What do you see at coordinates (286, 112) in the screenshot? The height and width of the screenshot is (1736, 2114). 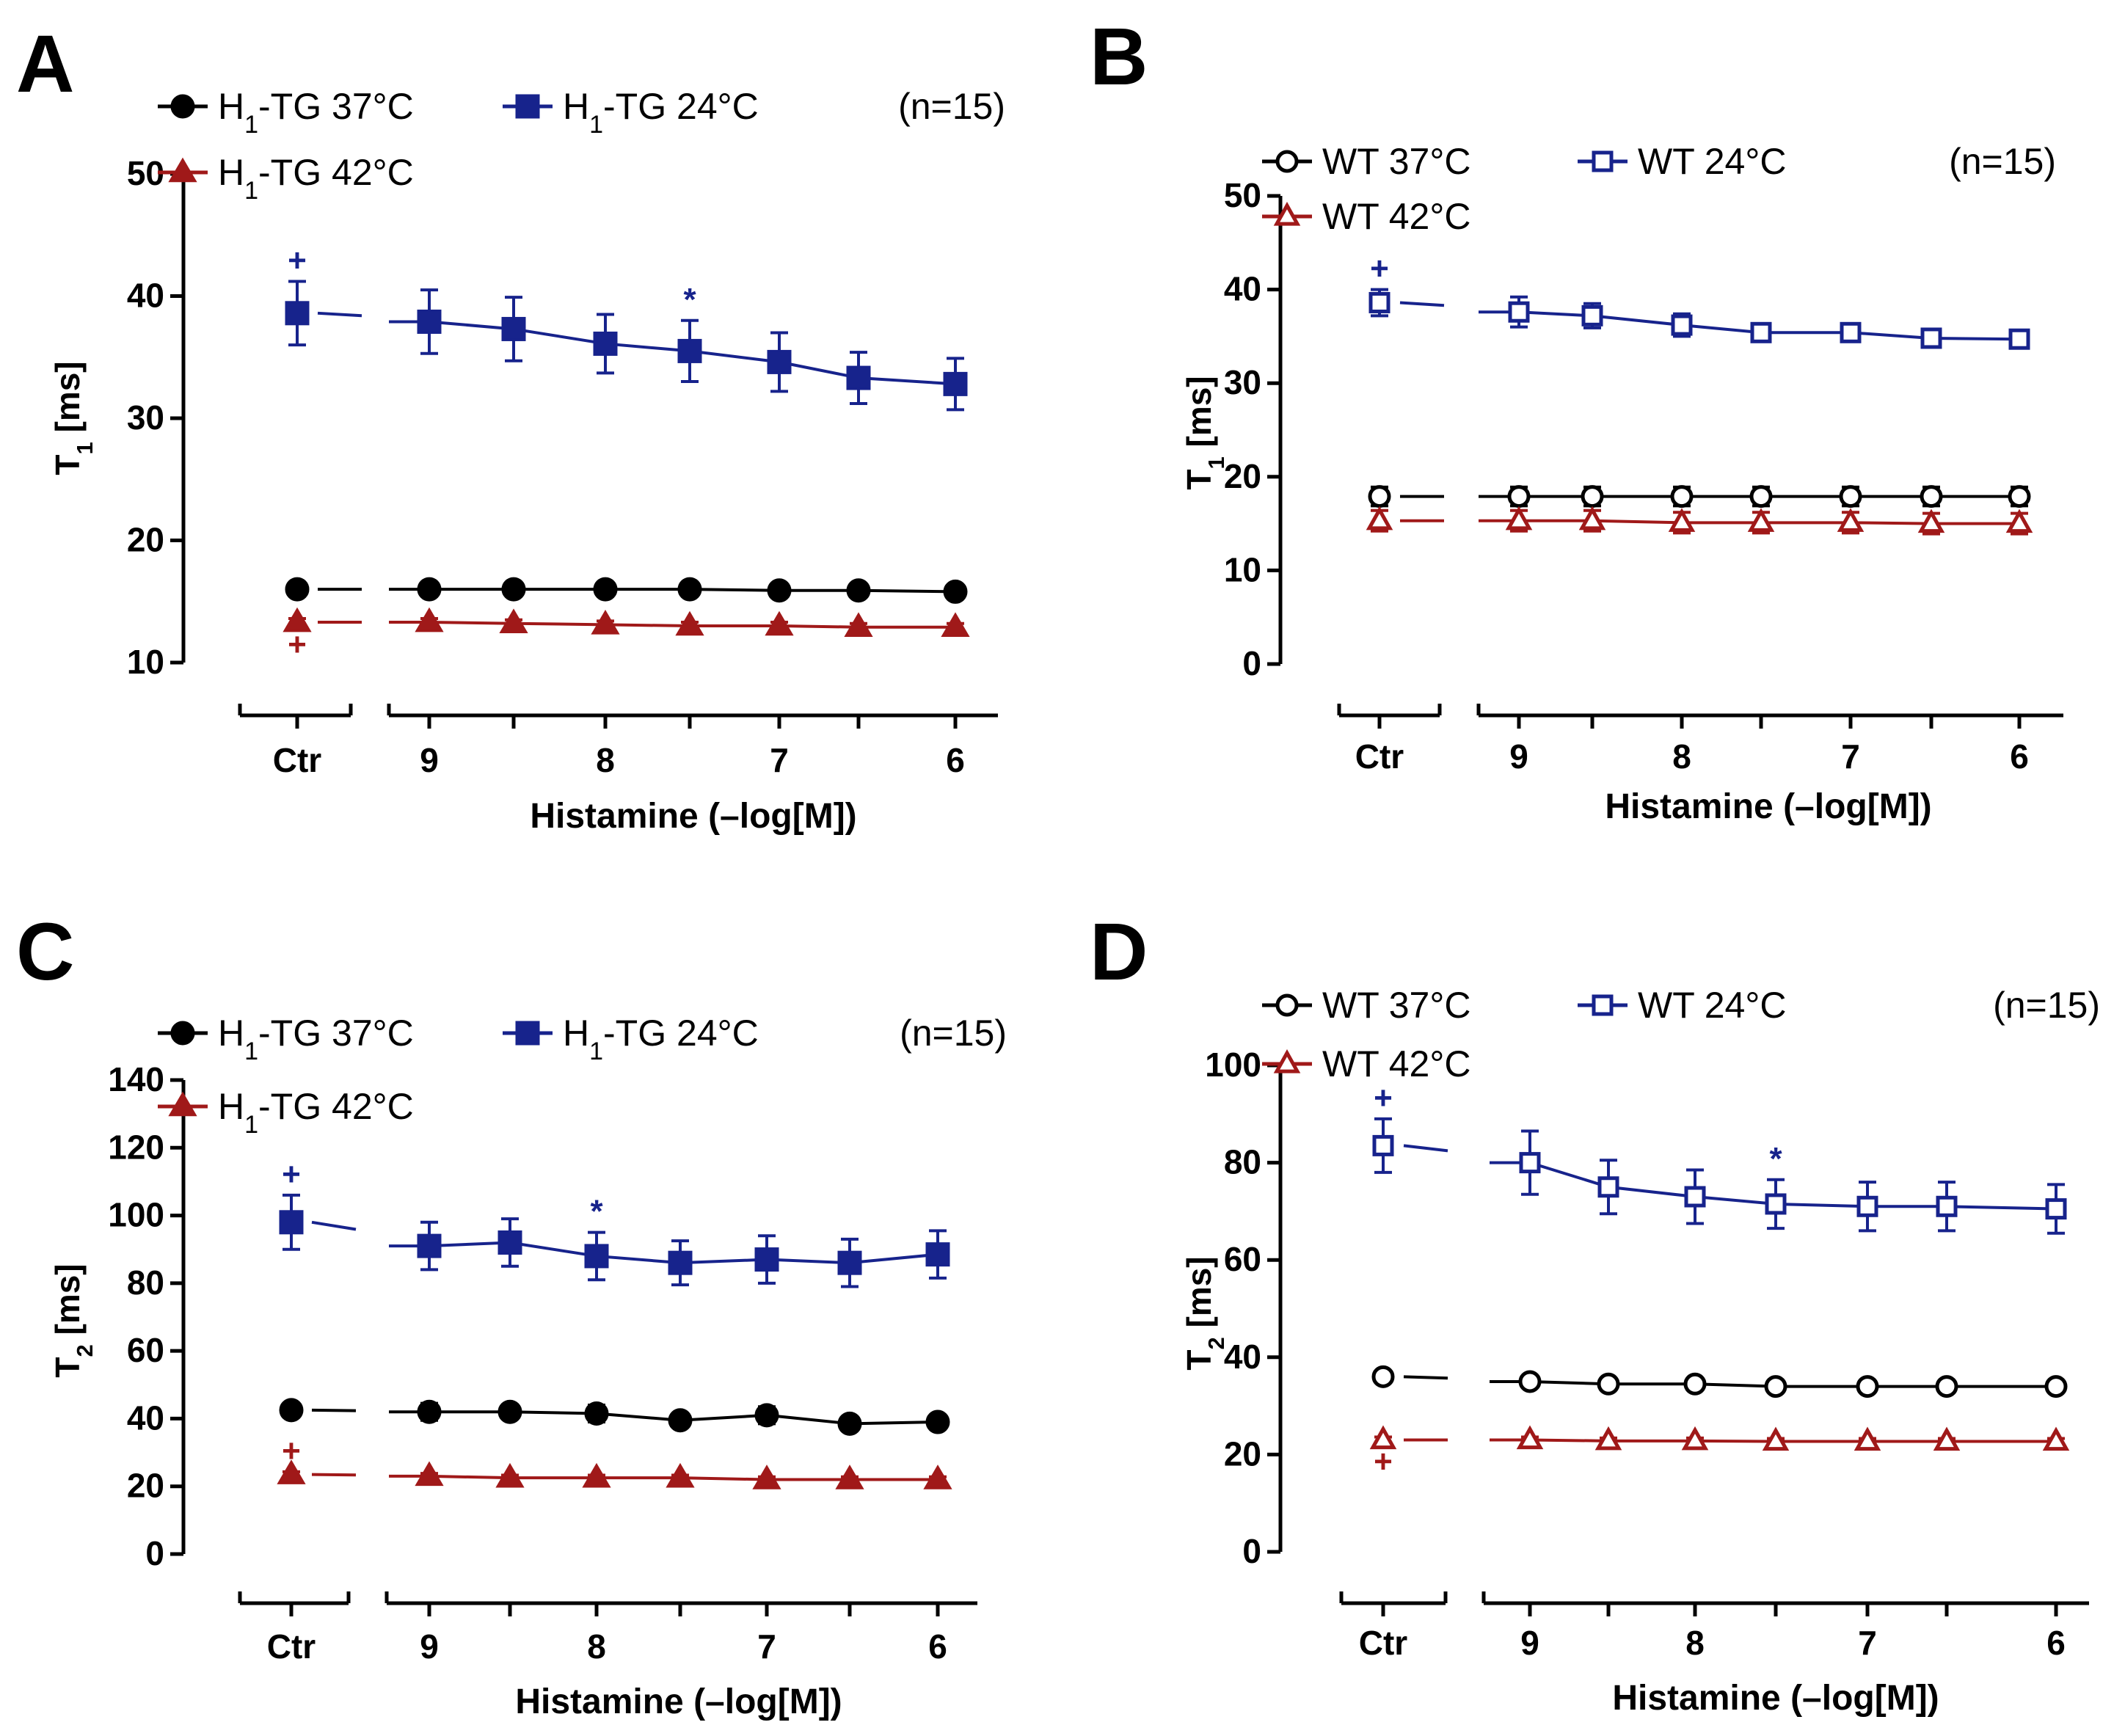 I see `legend-item: H1-TG 37°C` at bounding box center [286, 112].